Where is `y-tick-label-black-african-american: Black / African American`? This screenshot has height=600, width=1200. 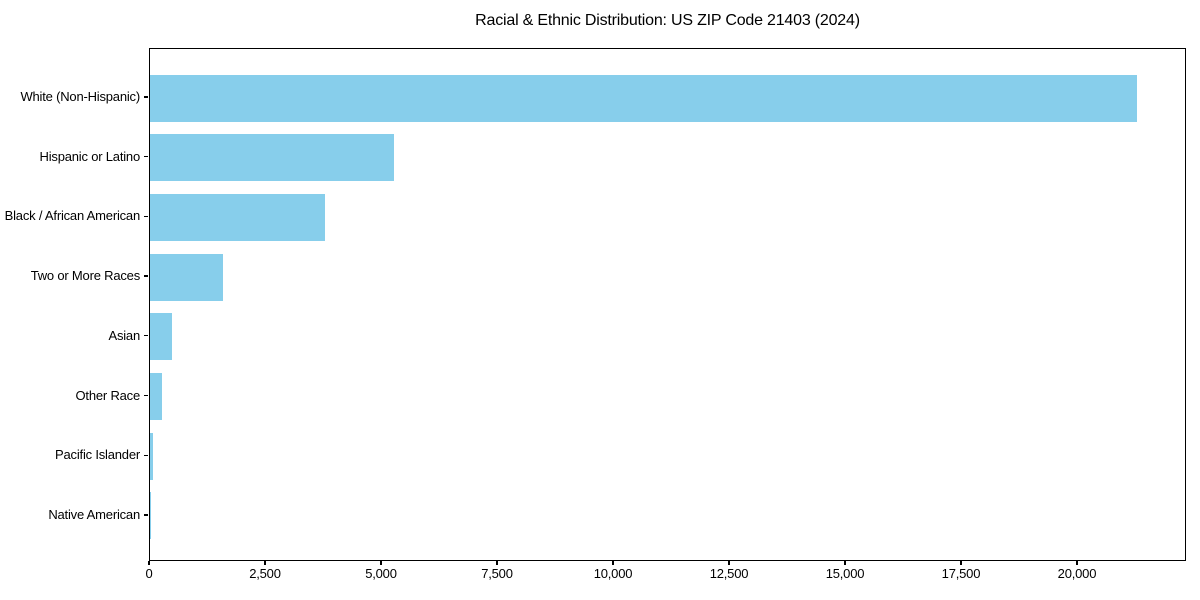
y-tick-label-black-african-american: Black / African American is located at coordinates (72, 216).